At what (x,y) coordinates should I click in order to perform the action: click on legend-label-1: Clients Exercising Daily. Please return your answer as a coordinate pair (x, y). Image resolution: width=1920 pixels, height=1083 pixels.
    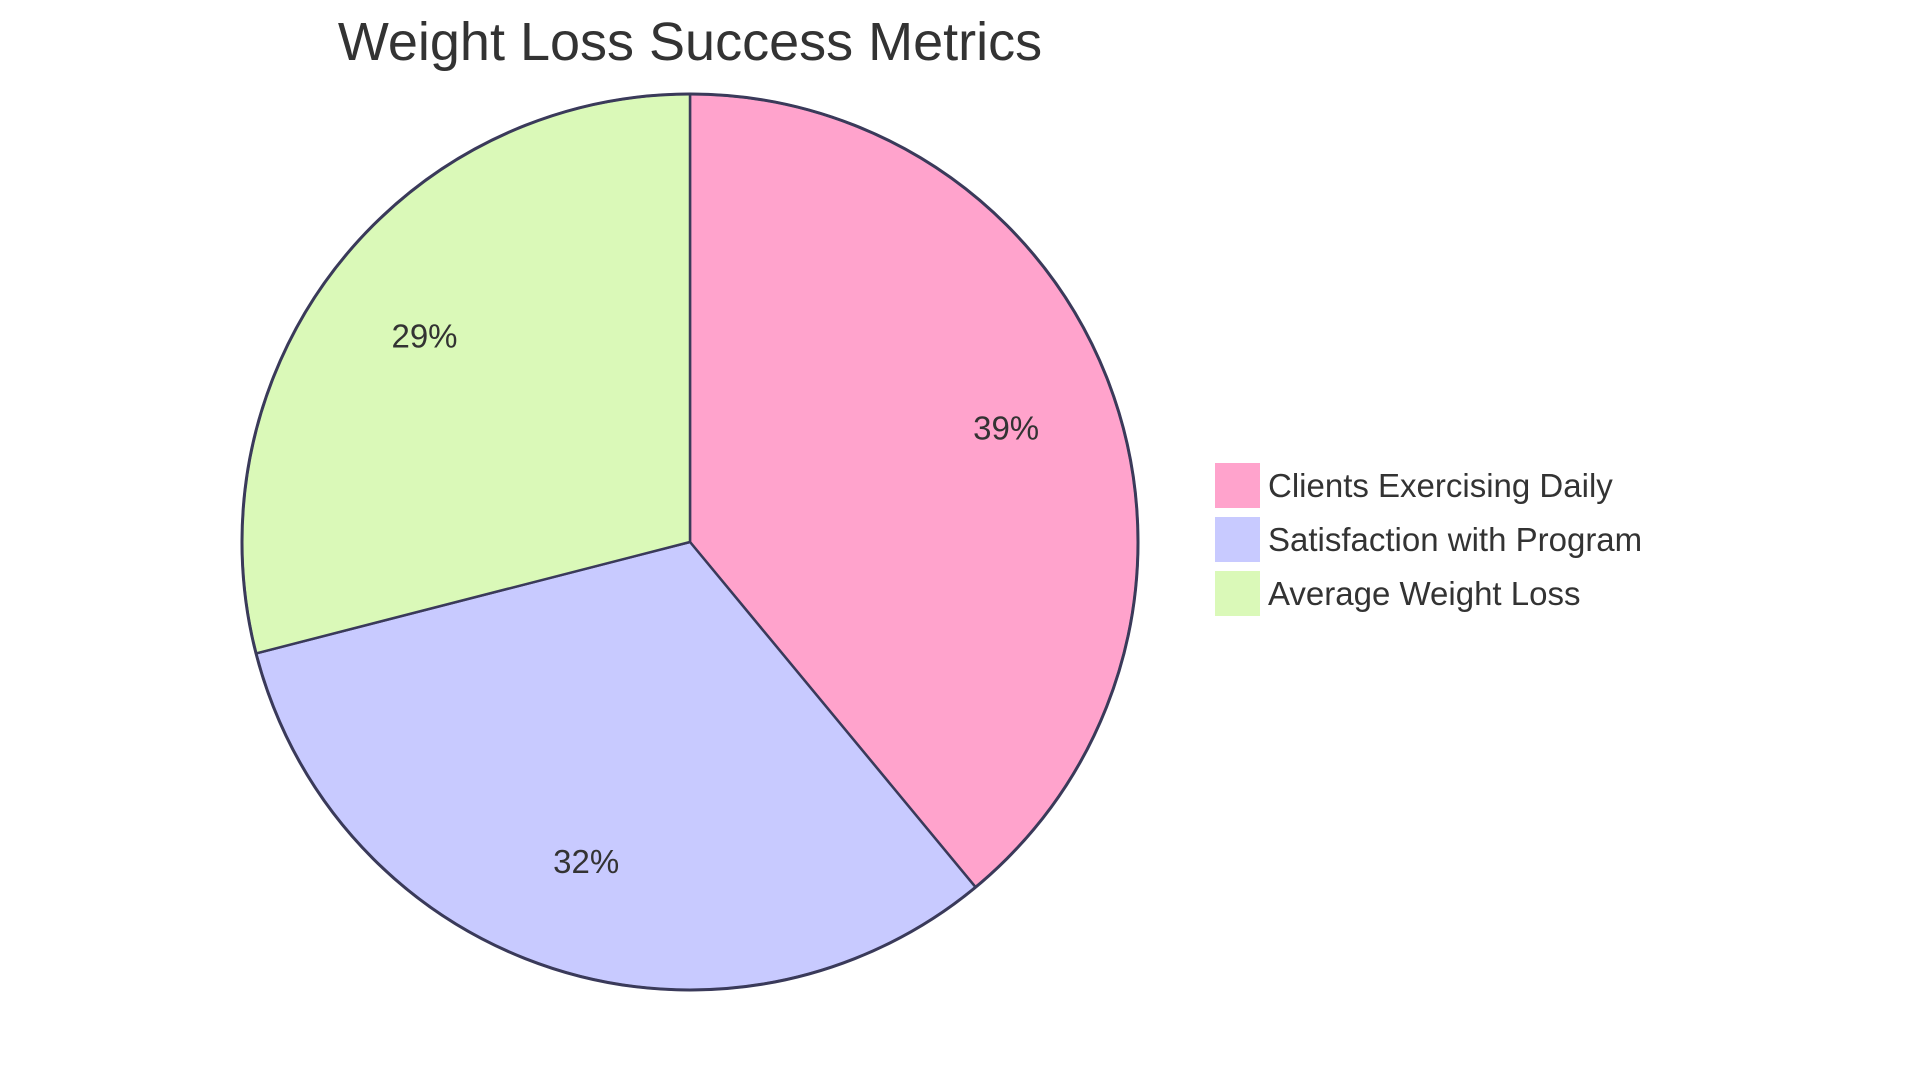
    Looking at the image, I should click on (1440, 485).